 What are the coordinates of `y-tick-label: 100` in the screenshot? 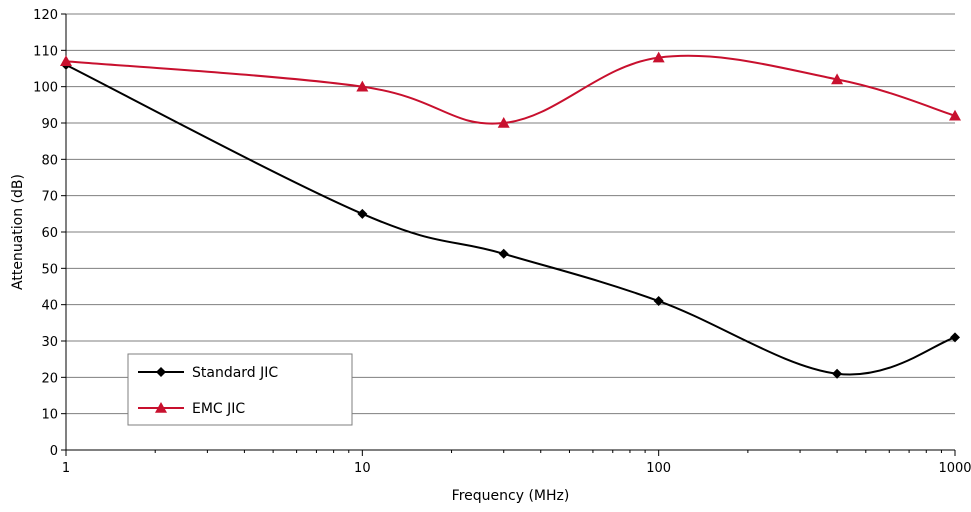 It's located at (45, 88).